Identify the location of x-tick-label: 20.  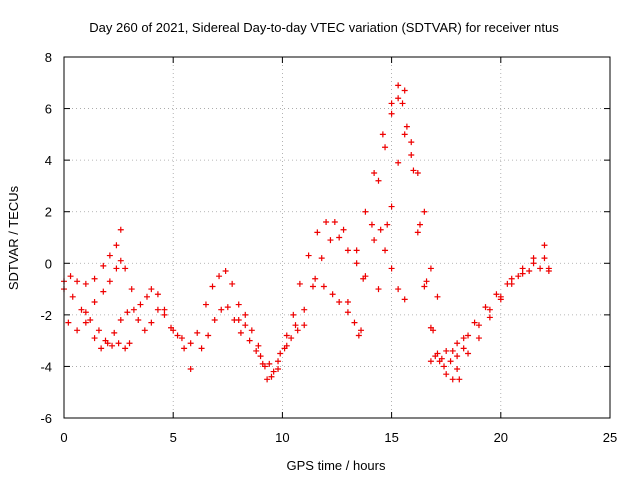
(501, 437).